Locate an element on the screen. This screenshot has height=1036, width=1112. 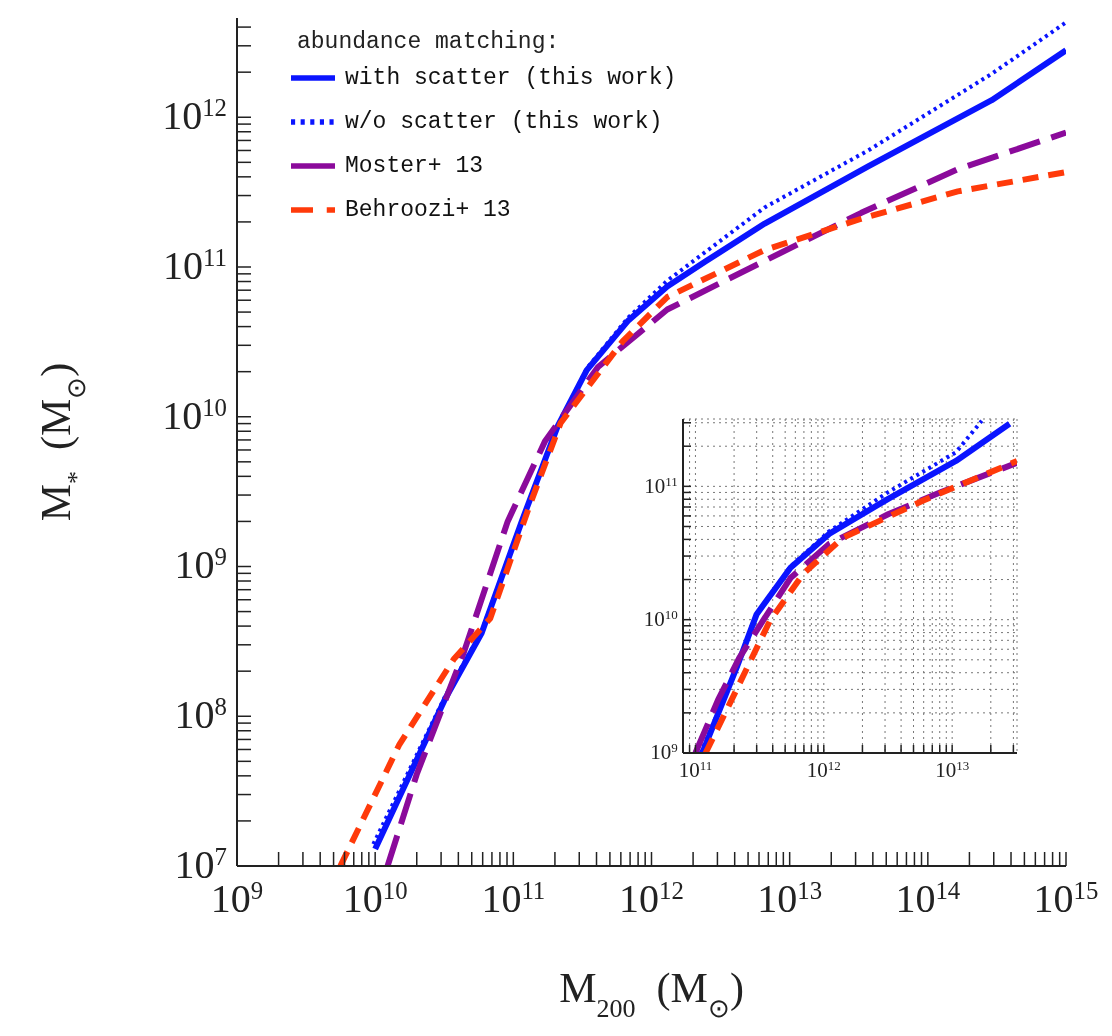
x-tick-label: 10$^{14}$ is located at coordinates (928, 898).